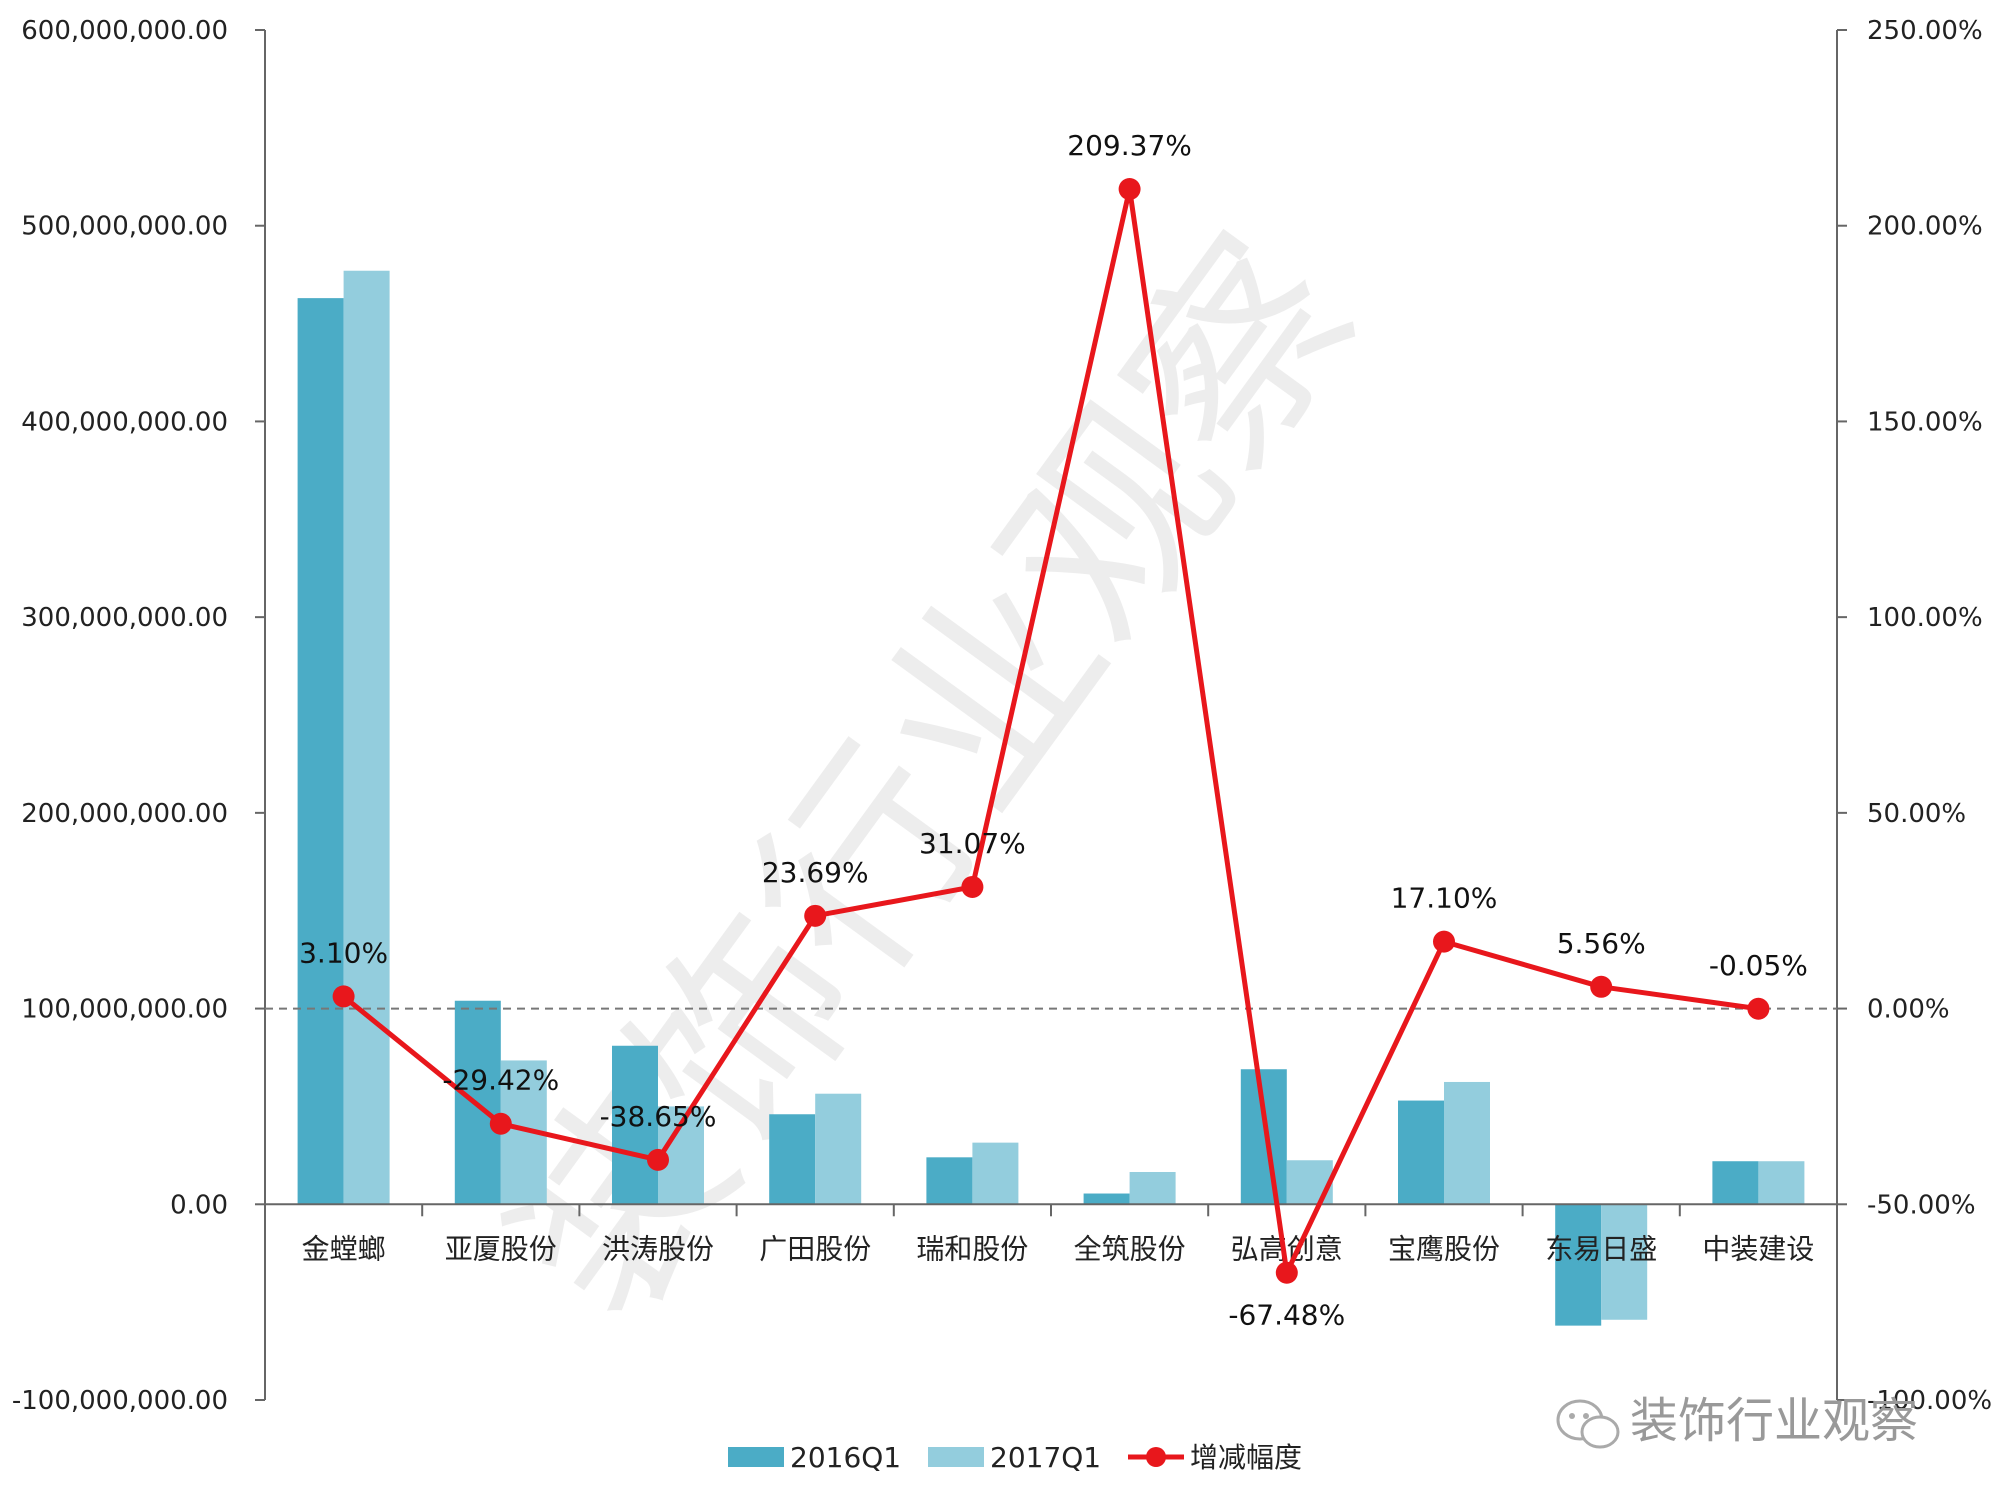 This screenshot has width=2000, height=1500. What do you see at coordinates (658, 1116) in the screenshot?
I see `growth-data-label: -38.65%` at bounding box center [658, 1116].